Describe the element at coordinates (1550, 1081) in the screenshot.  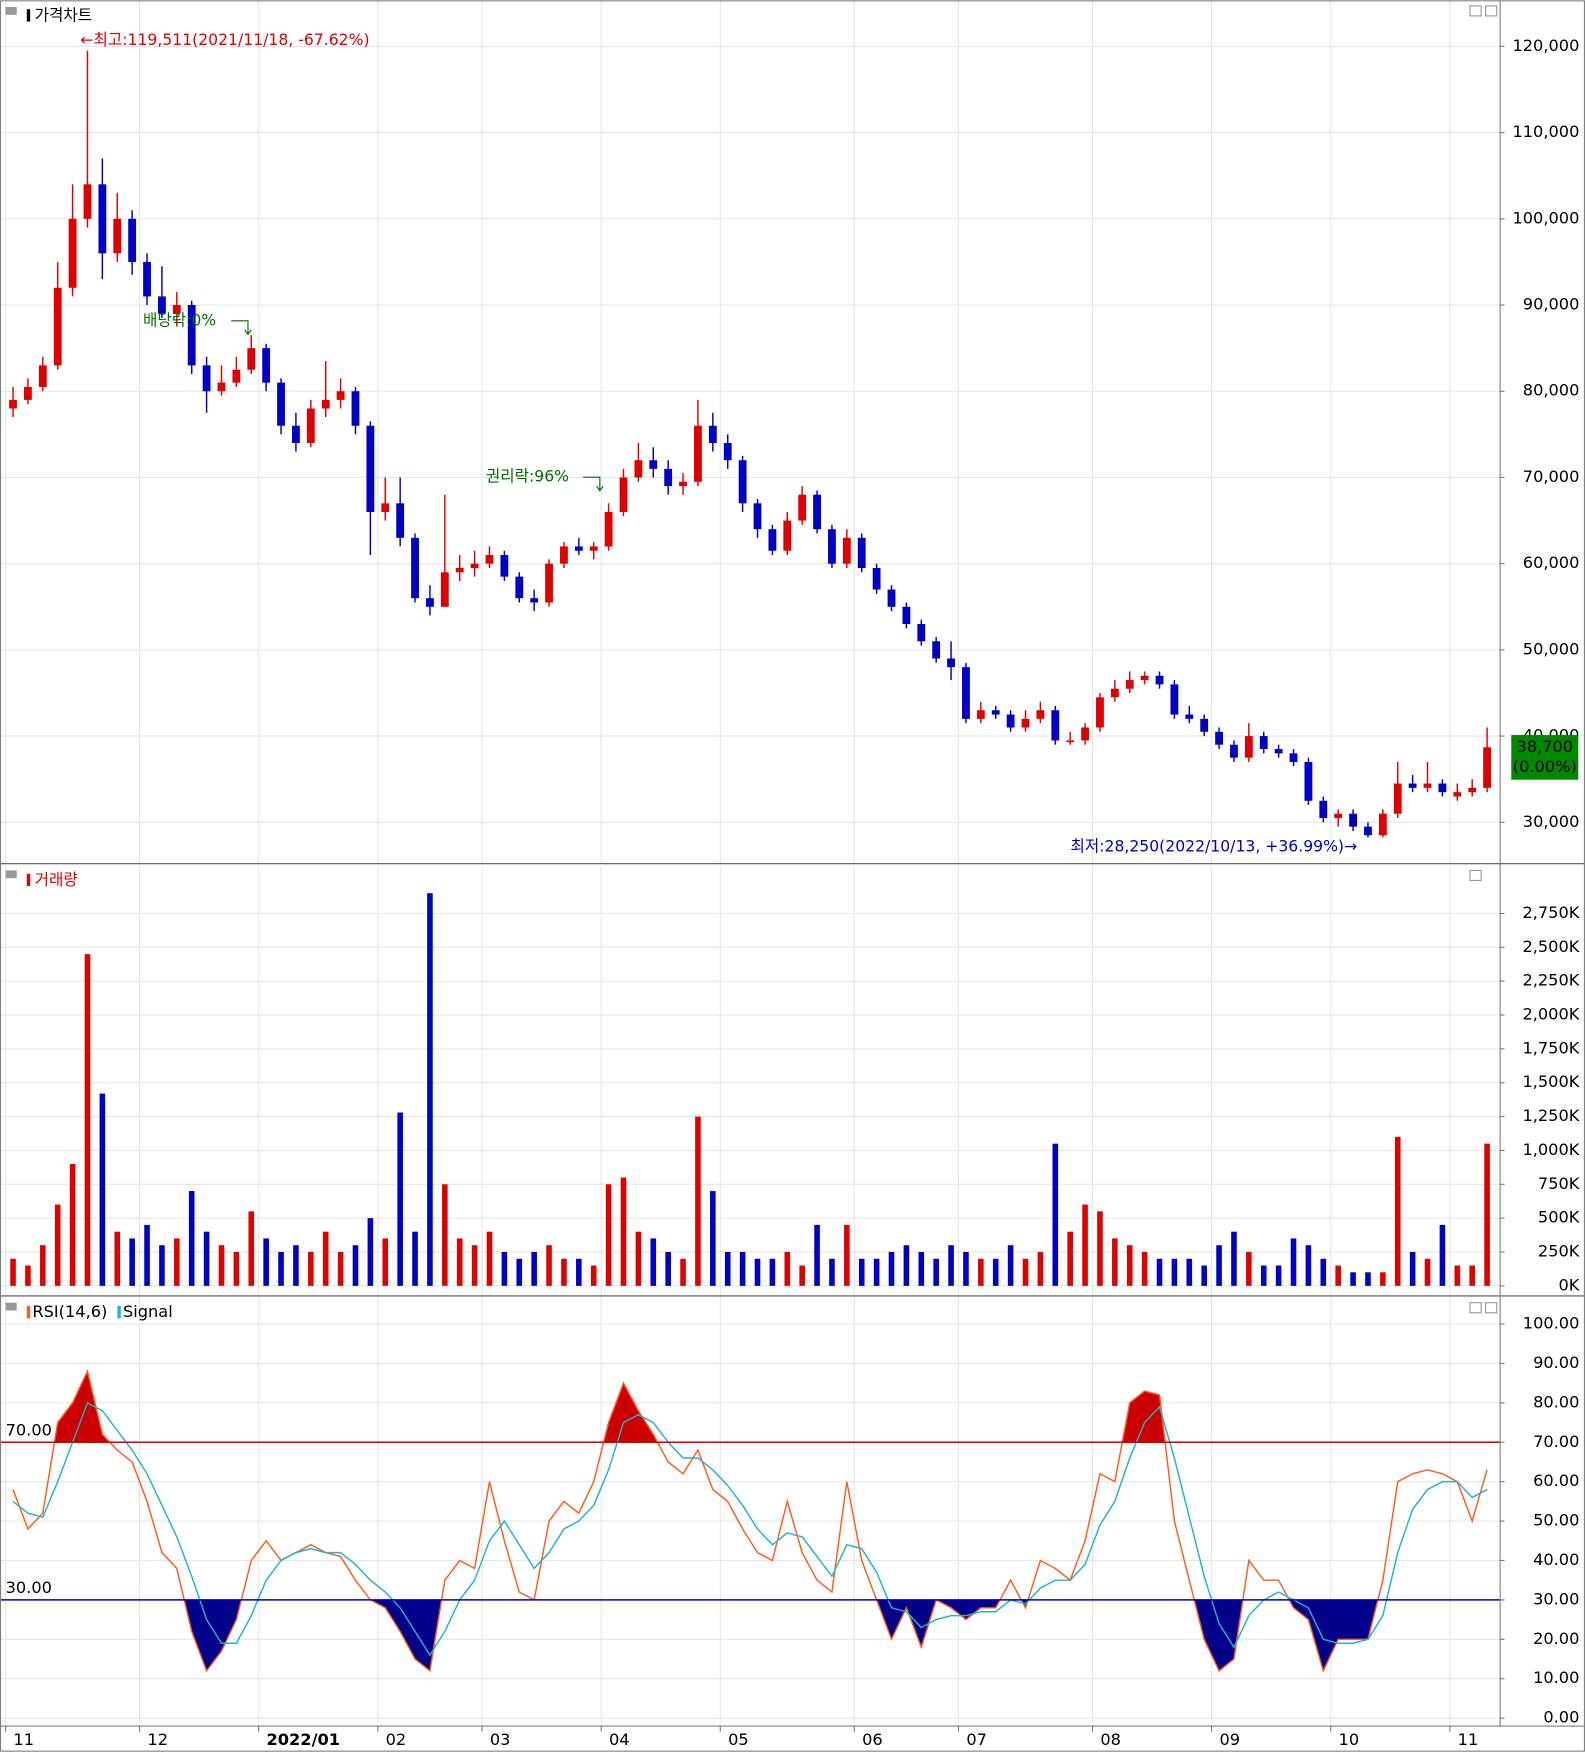
I see `y-tick-label: 1,500K` at that location.